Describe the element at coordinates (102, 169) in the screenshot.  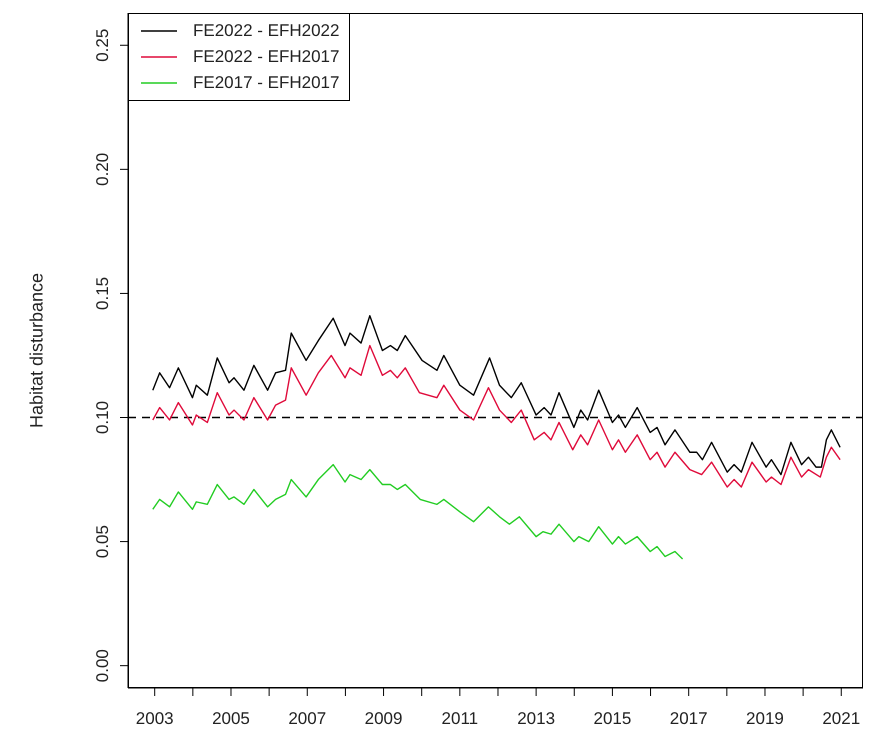
I see `y-tick-label: 0.20` at that location.